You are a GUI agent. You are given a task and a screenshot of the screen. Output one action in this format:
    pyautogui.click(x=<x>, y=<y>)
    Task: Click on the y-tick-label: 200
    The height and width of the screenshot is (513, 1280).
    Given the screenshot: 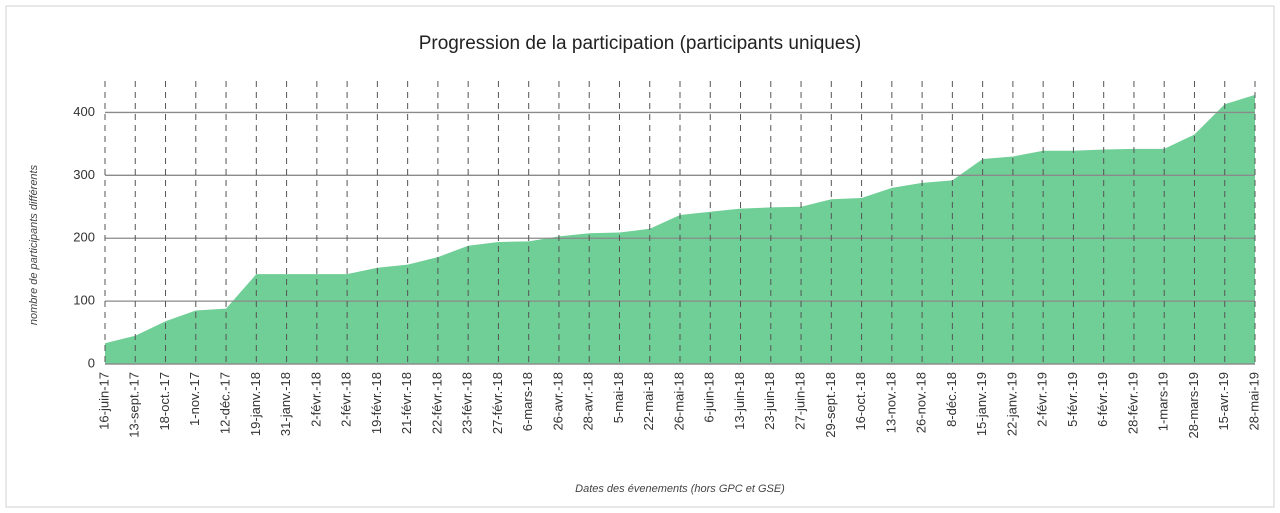 What is the action you would take?
    pyautogui.click(x=84, y=237)
    